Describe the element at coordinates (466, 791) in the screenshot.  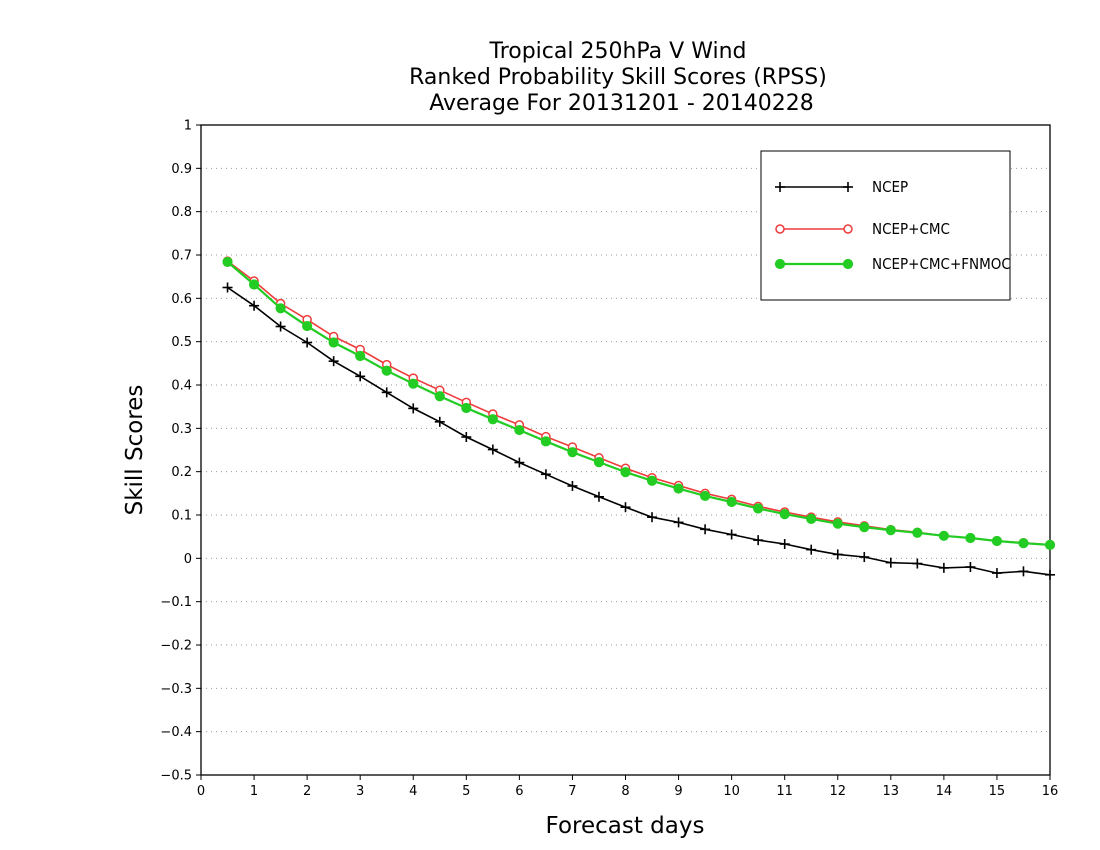
I see `x-tick-label: 5` at that location.